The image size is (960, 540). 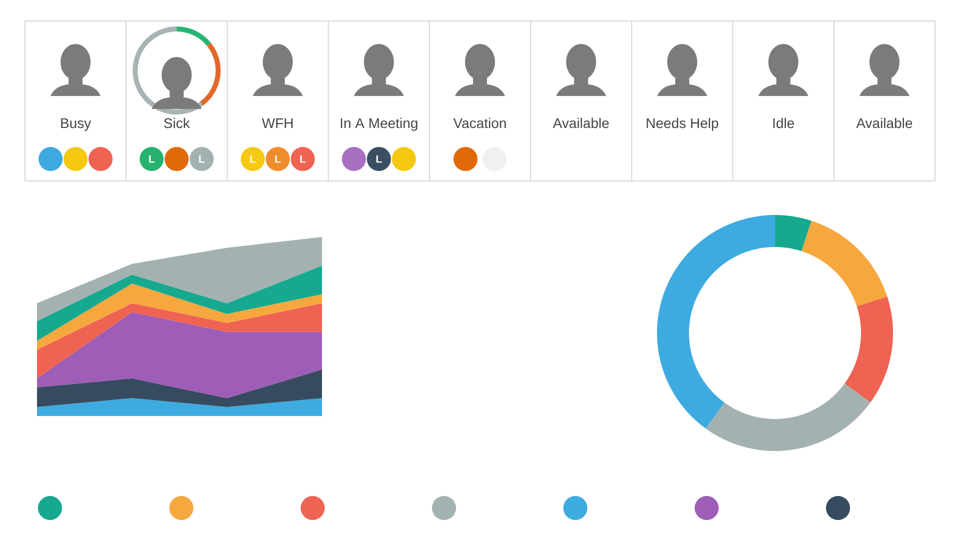 What do you see at coordinates (783, 123) in the screenshot?
I see `category-label: Idle` at bounding box center [783, 123].